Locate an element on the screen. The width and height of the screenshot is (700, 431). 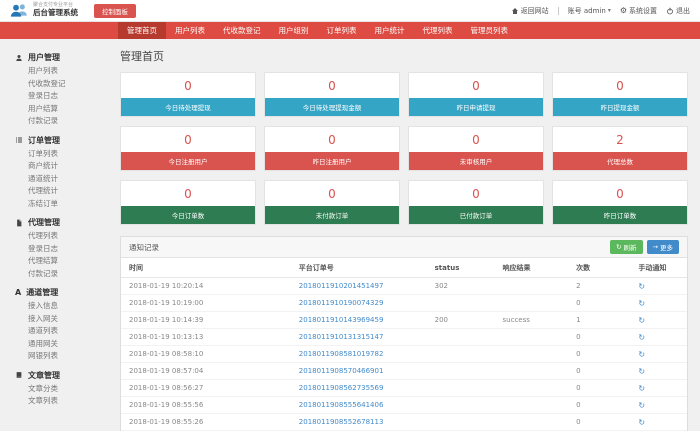
sidebar-item: 通道统计 is located at coordinates (43, 178).